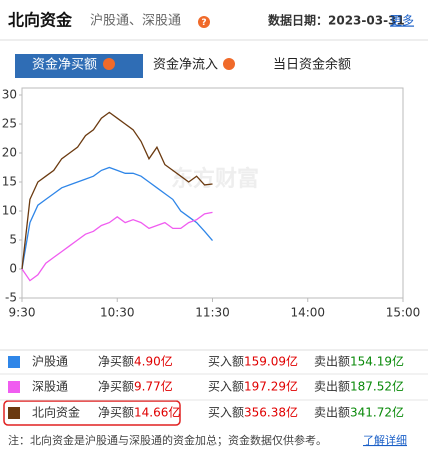 The height and width of the screenshot is (453, 428). I want to click on summary-value: 4.90亿, so click(153, 361).